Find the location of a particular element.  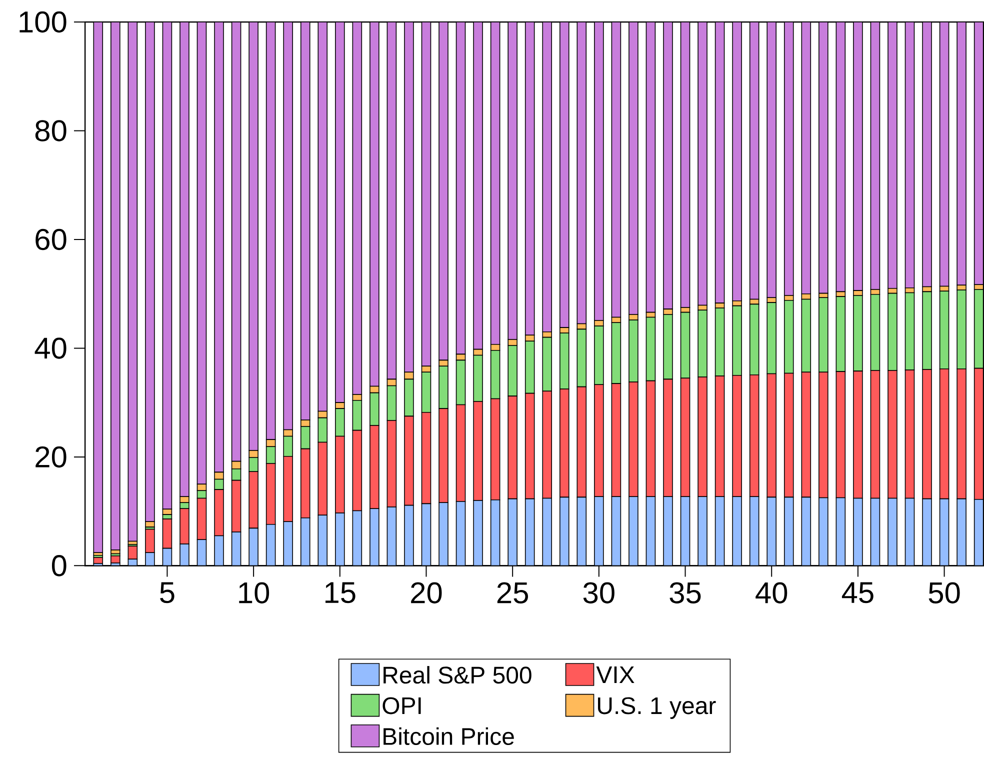

x-tick-label: 5 is located at coordinates (167, 593).